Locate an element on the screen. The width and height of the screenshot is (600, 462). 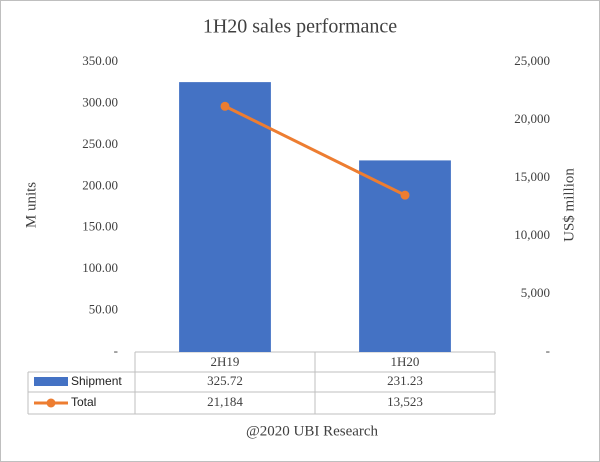
y-tick-label: 100.00 is located at coordinates (100, 267).